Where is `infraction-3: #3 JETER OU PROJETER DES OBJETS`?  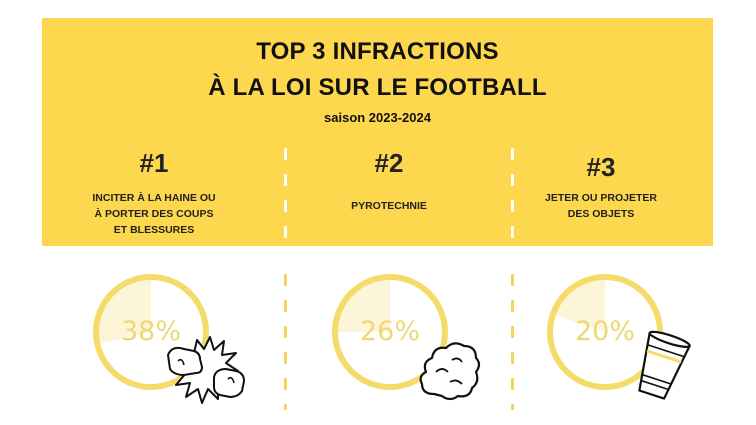 infraction-3: #3 JETER OU PROJETER DES OBJETS is located at coordinates (601, 185).